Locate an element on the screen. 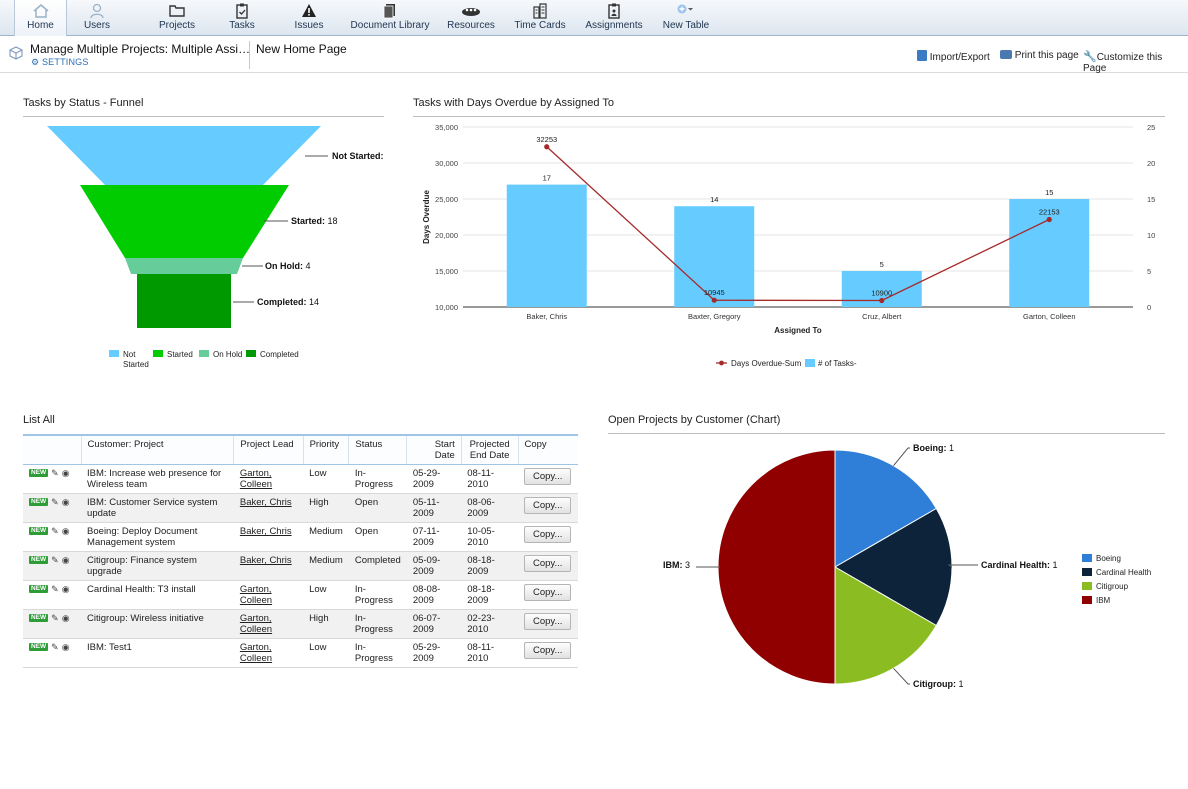 This screenshot has width=1188, height=789. cell-lead: Garton, Colleen is located at coordinates (268, 595).